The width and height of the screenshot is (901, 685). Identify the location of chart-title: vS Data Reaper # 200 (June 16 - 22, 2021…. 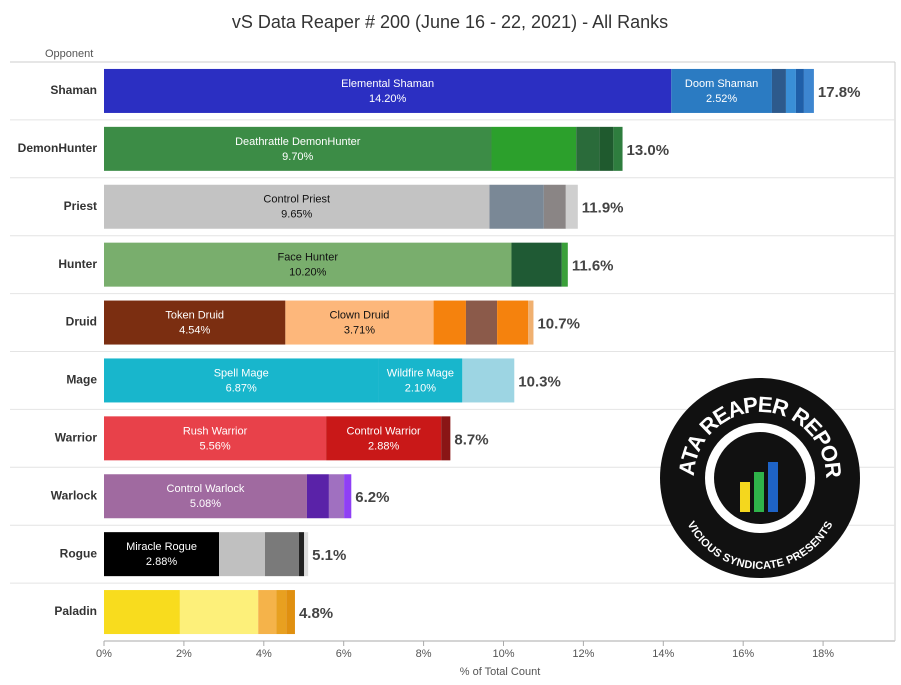
(450, 22).